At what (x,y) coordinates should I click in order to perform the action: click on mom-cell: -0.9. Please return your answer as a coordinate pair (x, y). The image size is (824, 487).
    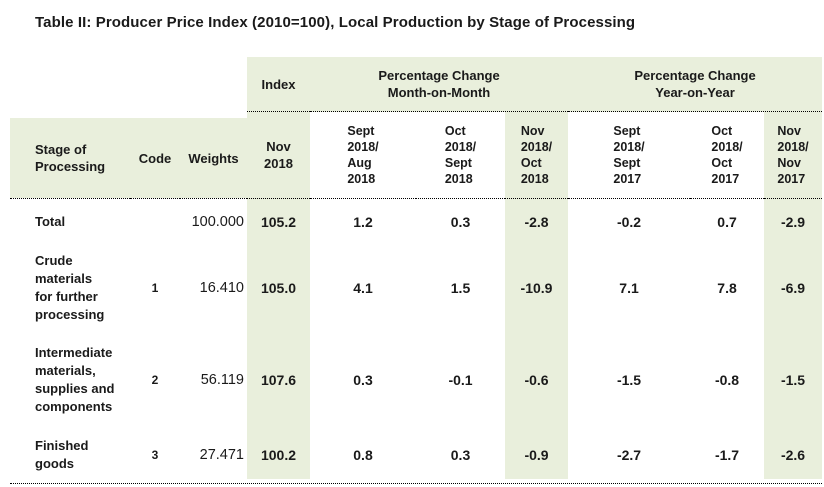
    Looking at the image, I should click on (537, 456).